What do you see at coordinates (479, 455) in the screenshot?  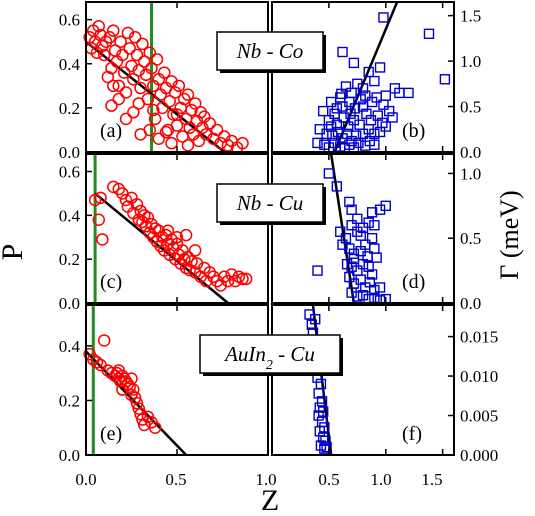 I see `y-tick-label-right-r2-0: 0.000` at bounding box center [479, 455].